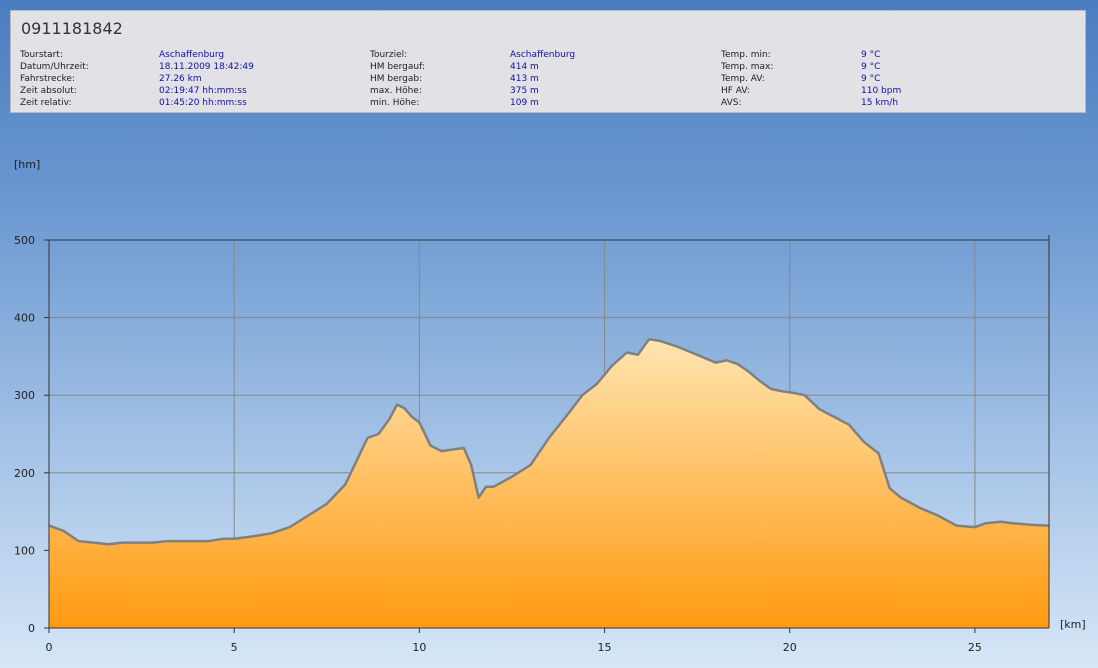 The width and height of the screenshot is (1098, 668). I want to click on x-tick-label: 15, so click(605, 647).